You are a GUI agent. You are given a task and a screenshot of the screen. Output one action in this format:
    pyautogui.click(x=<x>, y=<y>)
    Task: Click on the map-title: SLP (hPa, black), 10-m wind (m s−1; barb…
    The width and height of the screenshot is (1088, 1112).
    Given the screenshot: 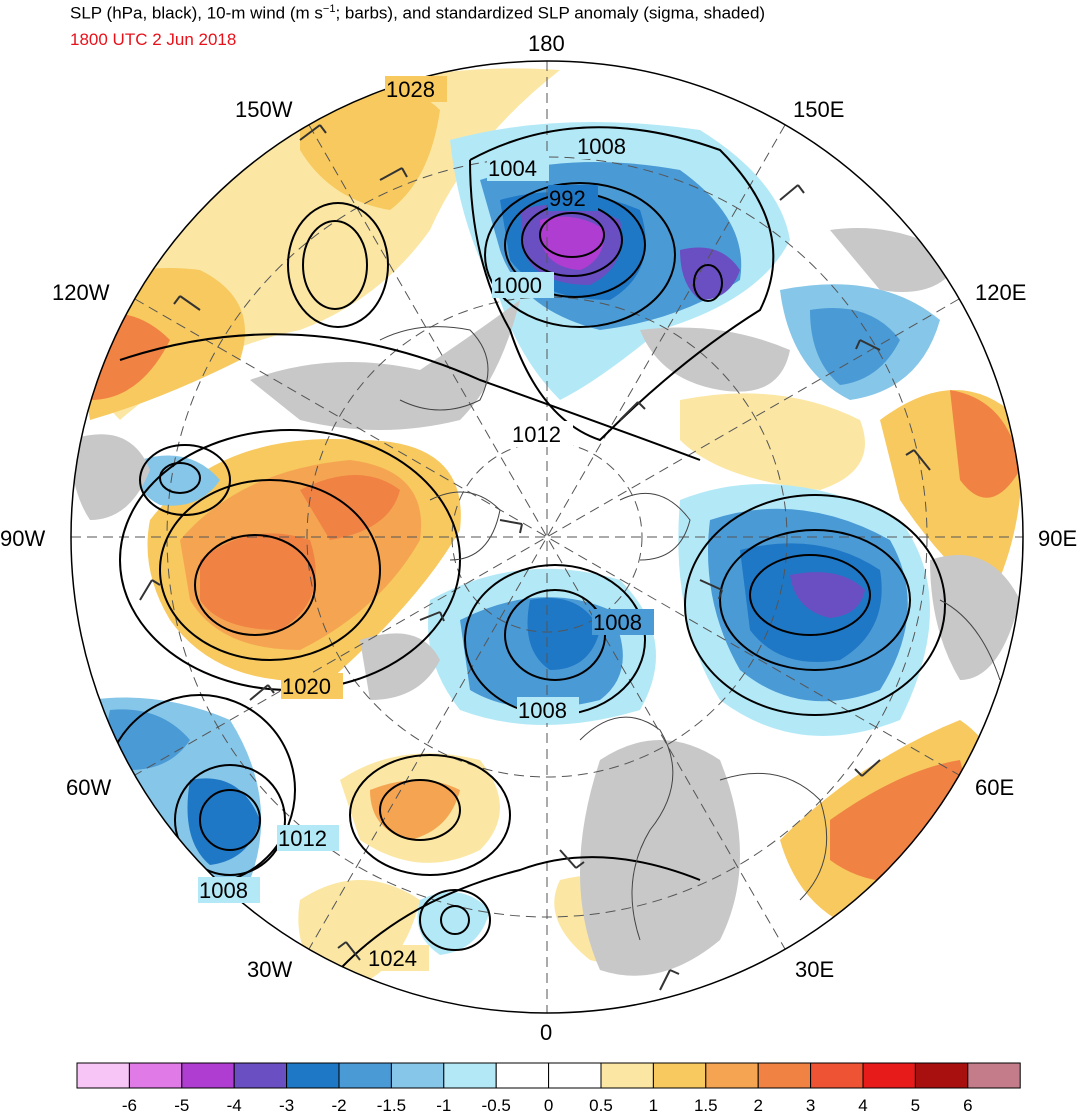 What is the action you would take?
    pyautogui.click(x=418, y=13)
    